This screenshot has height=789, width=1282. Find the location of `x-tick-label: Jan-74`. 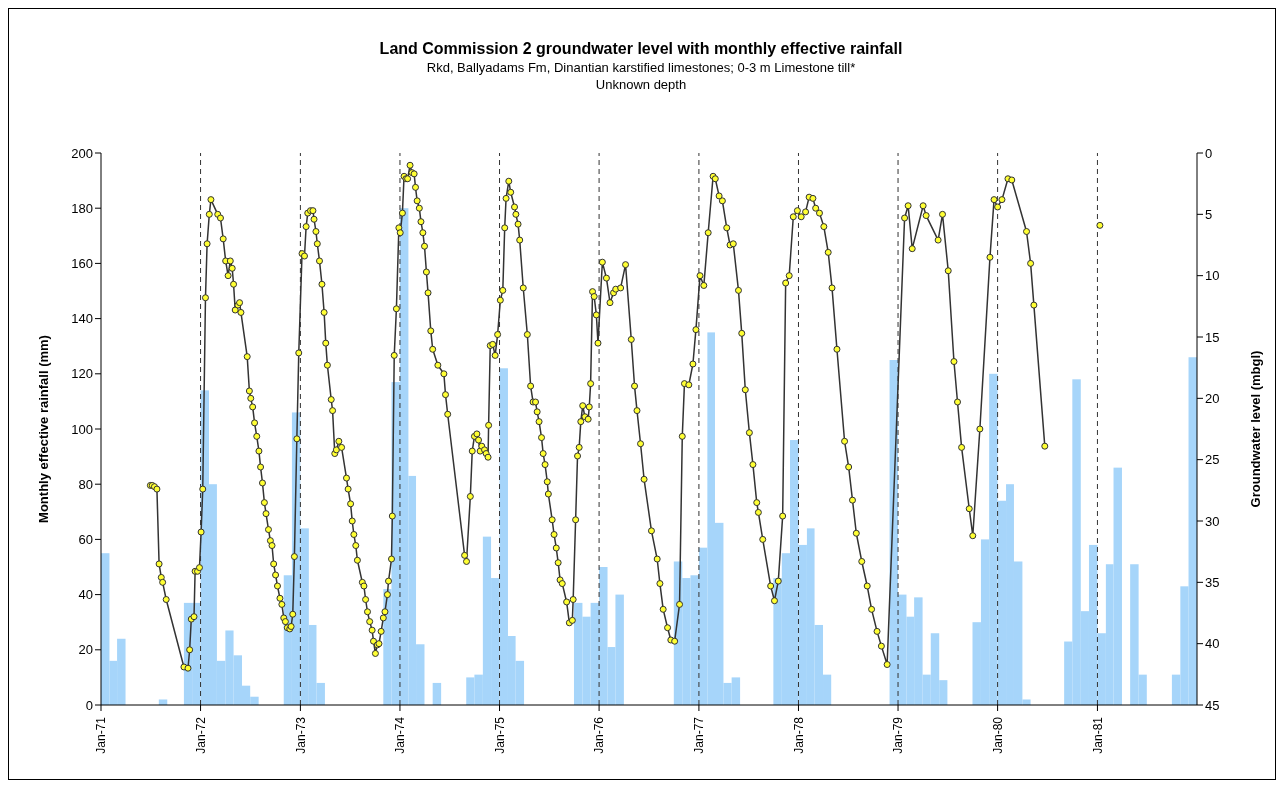

x-tick-label: Jan-74 is located at coordinates (400, 735).